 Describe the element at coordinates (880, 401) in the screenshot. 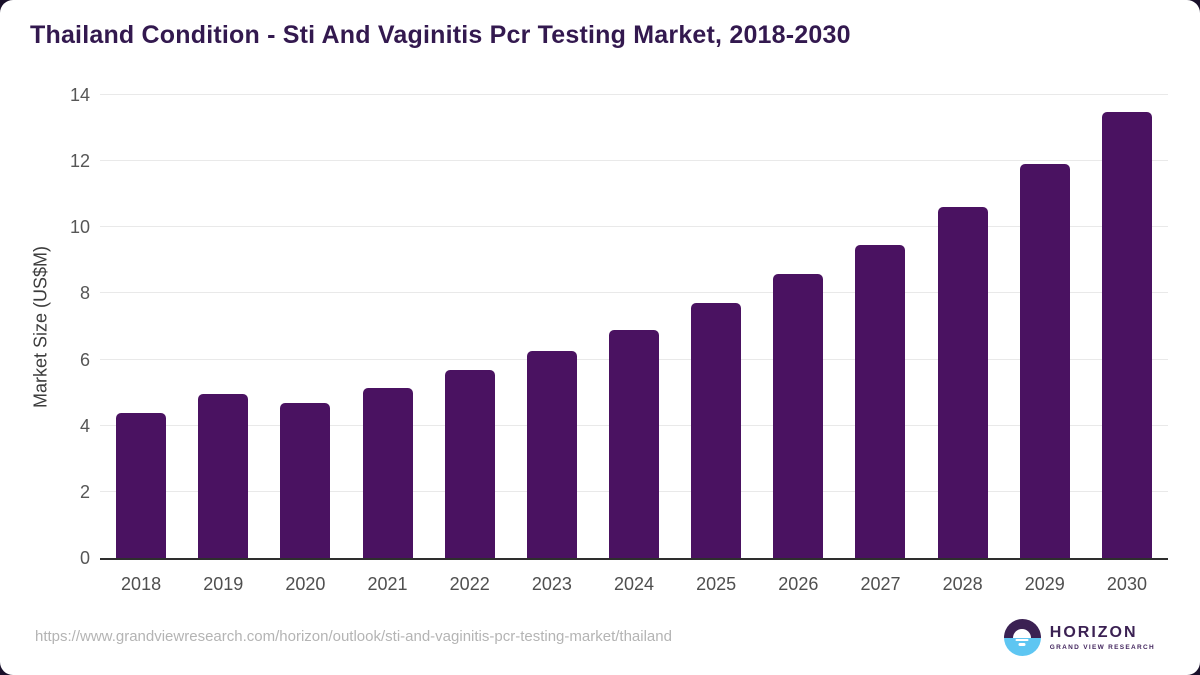

I see `bar-2027` at that location.